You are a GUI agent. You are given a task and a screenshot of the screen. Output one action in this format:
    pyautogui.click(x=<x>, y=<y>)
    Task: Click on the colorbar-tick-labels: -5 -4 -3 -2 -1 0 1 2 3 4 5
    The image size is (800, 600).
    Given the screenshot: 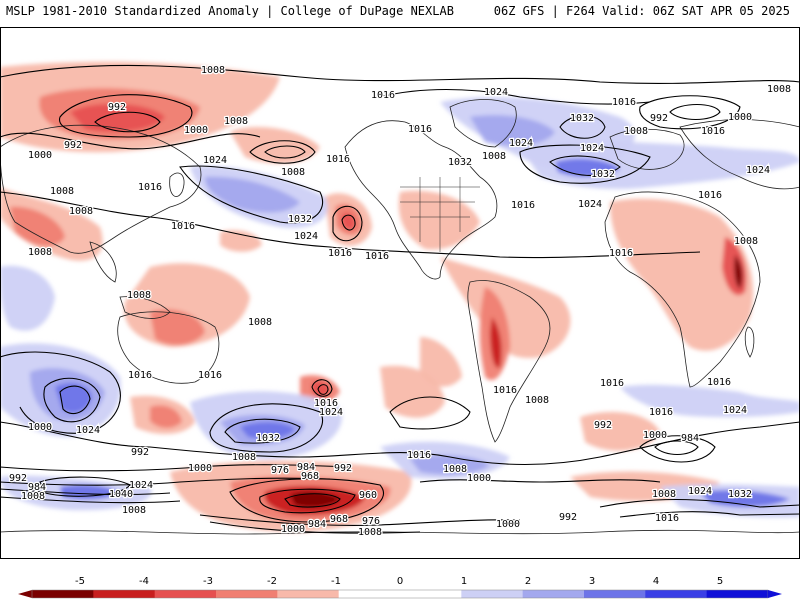 What is the action you would take?
    pyautogui.click(x=399, y=581)
    